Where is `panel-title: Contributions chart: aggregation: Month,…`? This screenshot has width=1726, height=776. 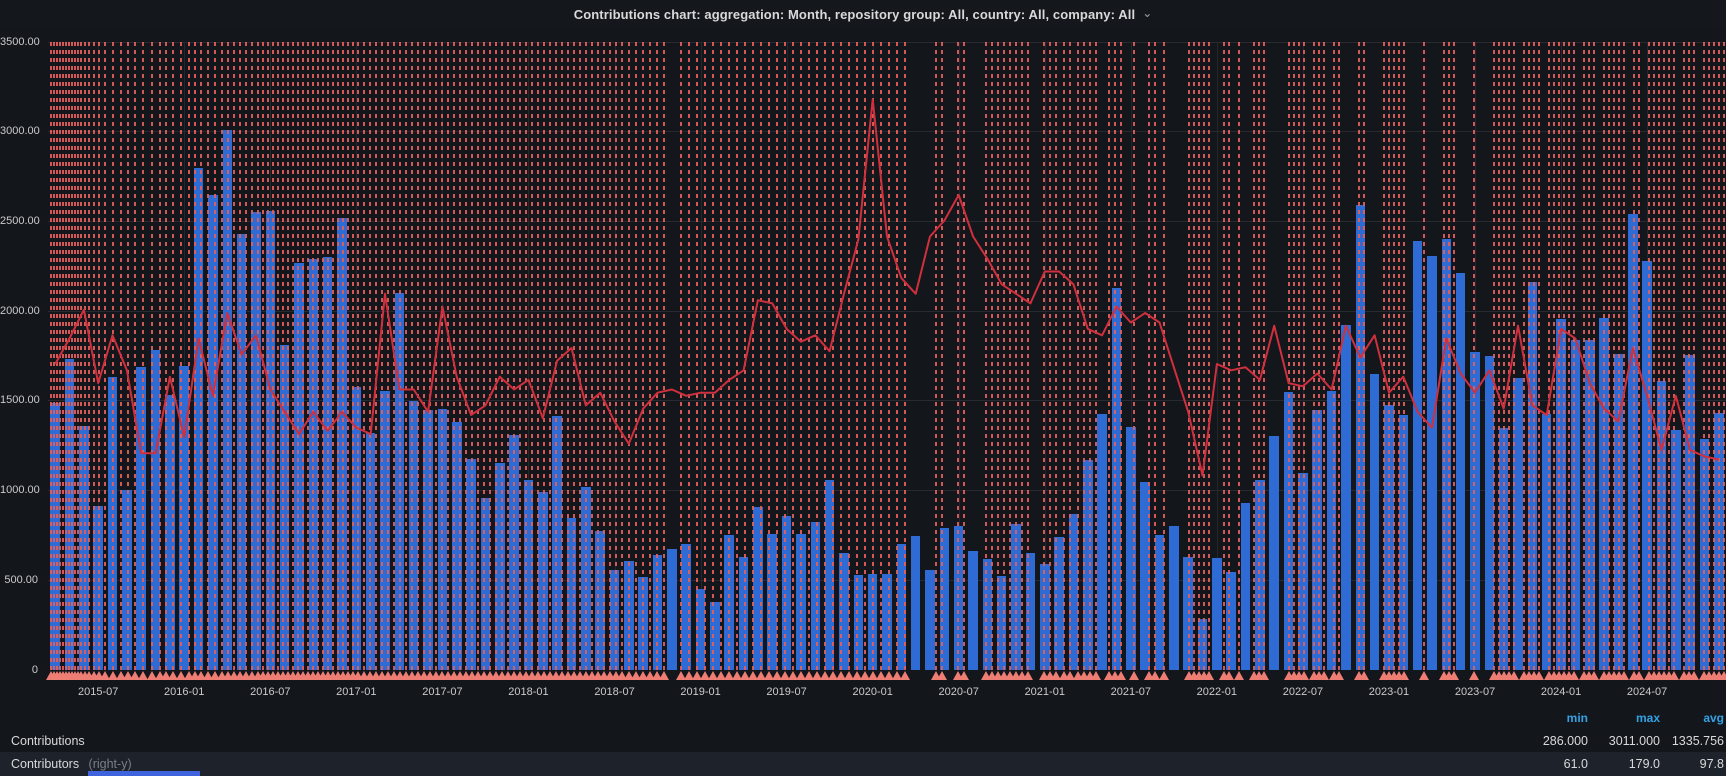
panel-title: Contributions chart: aggregation: Month,… is located at coordinates (854, 14).